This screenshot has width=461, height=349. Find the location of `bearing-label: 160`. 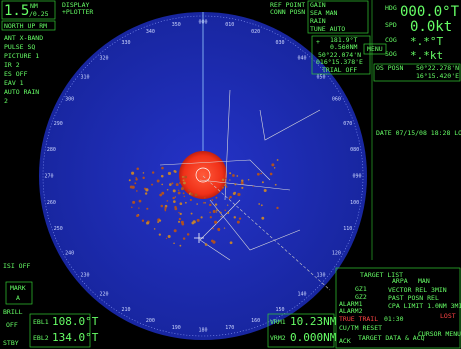

bearing-label: 160 is located at coordinates (255, 321).